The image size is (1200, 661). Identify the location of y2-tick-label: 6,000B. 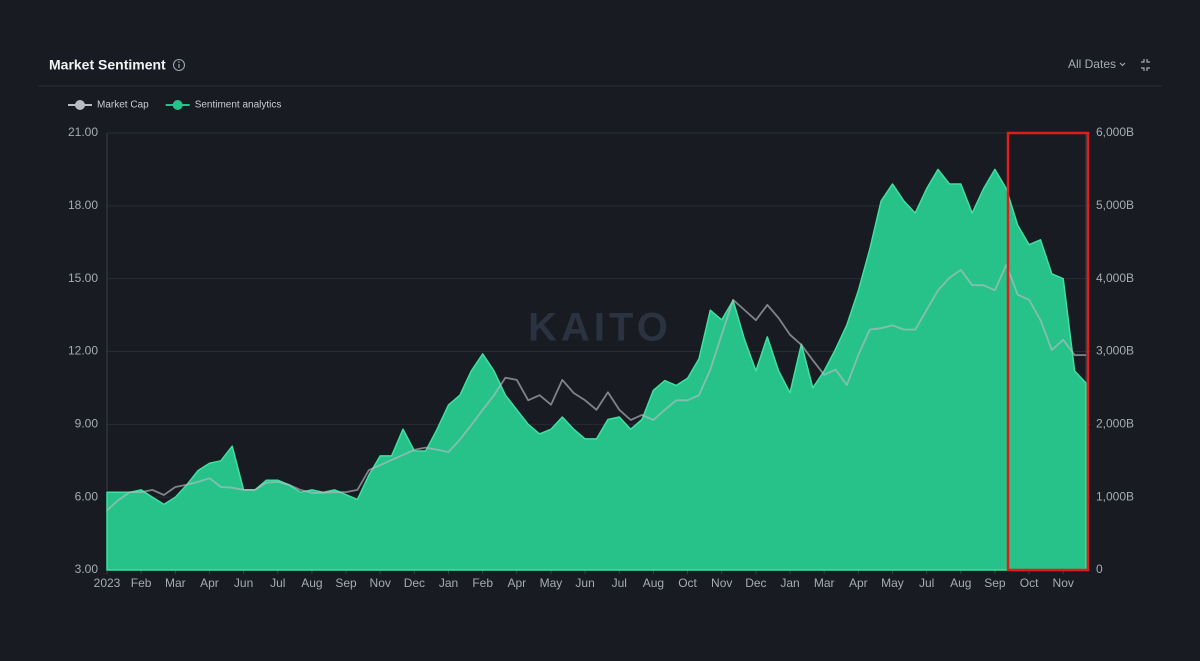
(1115, 132).